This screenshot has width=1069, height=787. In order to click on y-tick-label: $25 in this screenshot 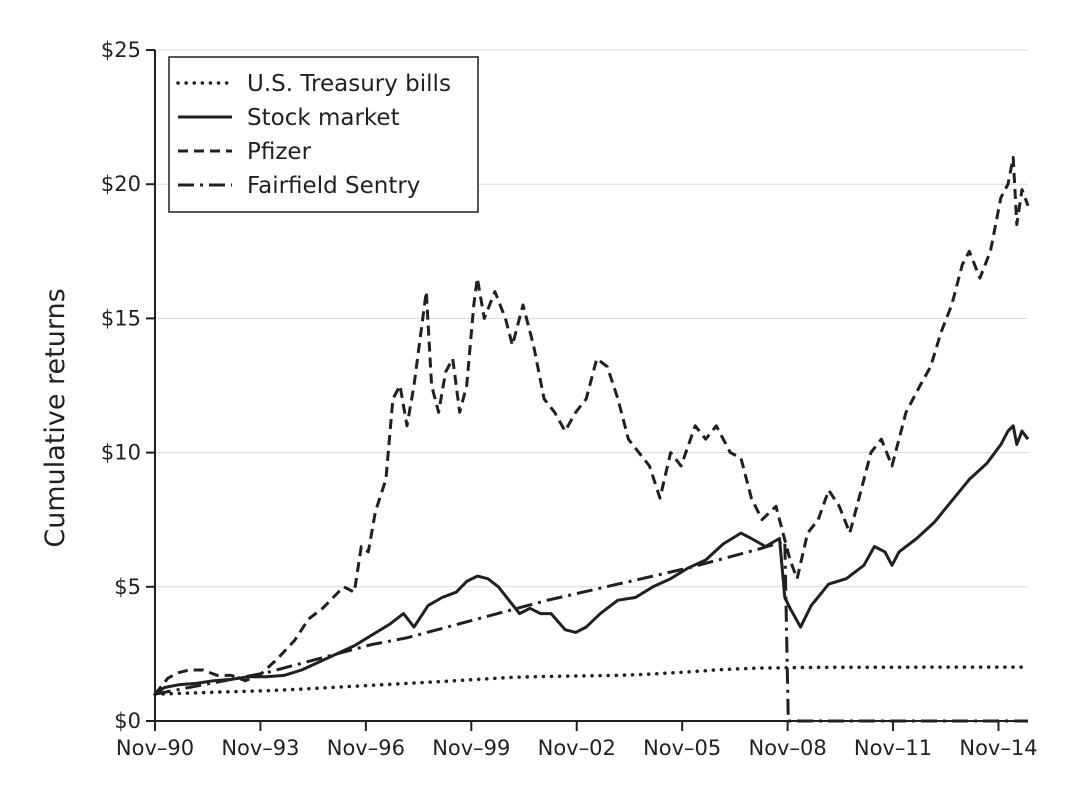, I will do `click(121, 50)`.